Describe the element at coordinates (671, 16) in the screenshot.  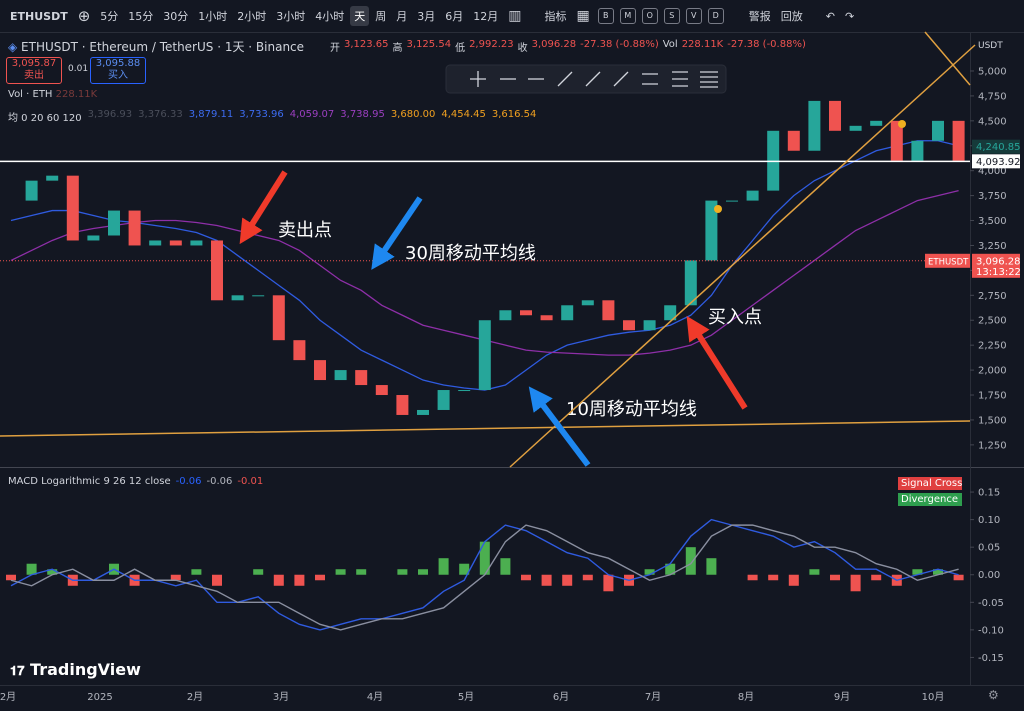
I see `letter-button: S` at that location.